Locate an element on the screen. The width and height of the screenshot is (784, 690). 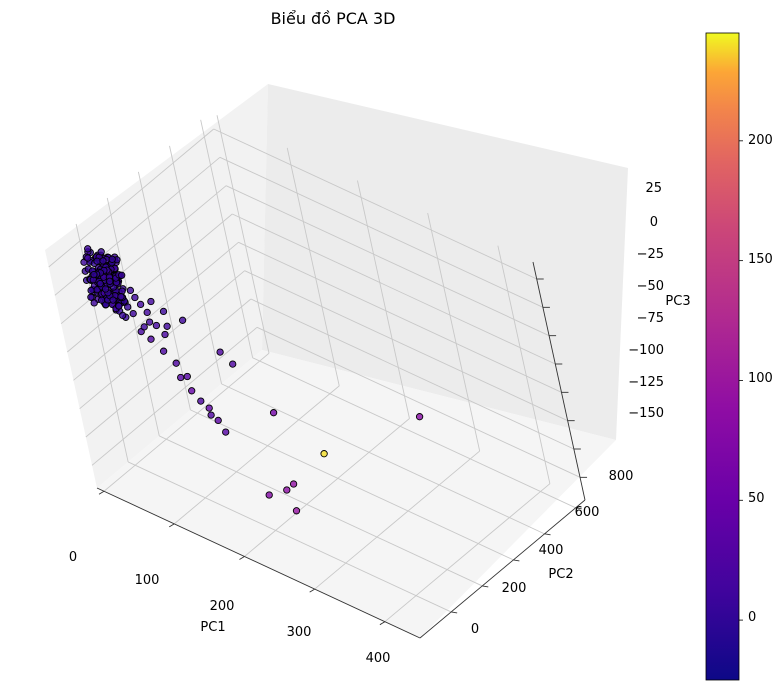
pc3-axis is located at coordinates (559, 381).